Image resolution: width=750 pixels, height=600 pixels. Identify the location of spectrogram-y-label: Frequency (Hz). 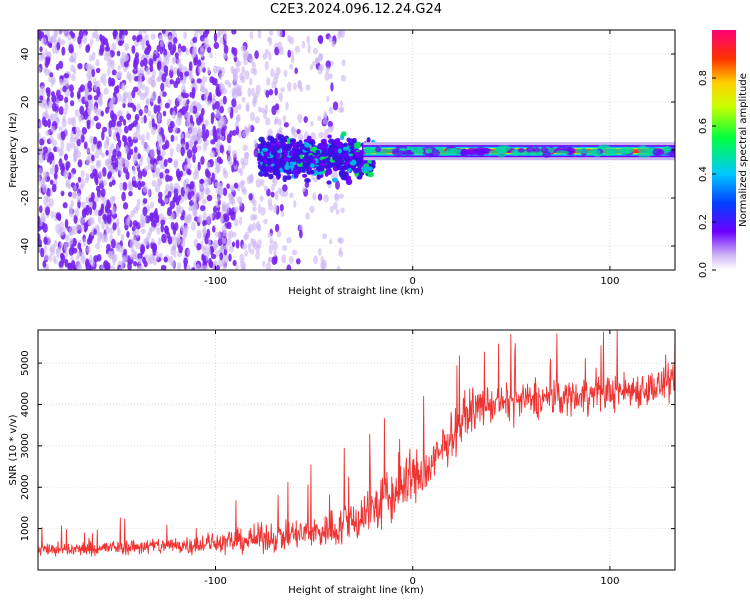
(13, 150).